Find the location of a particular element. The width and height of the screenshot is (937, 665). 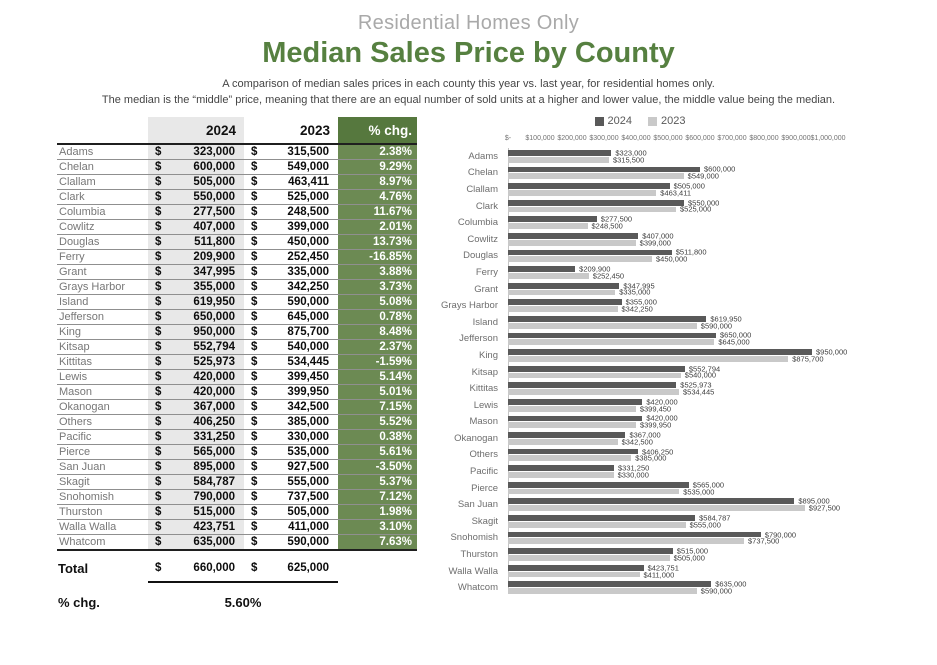

amount: 635,000 is located at coordinates (214, 542).